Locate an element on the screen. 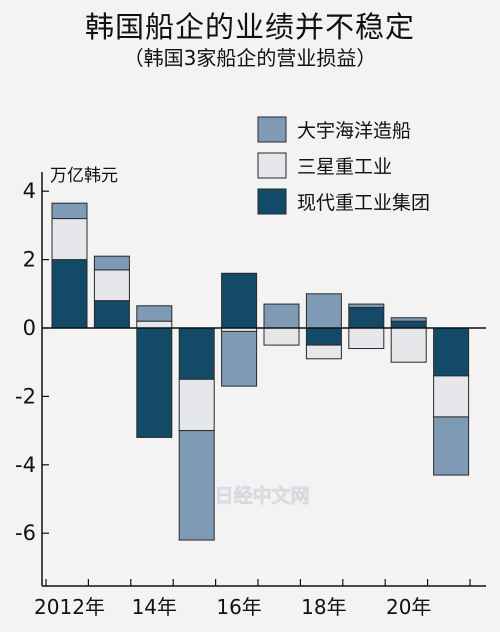 The image size is (500, 632). bar-samsung-2012 is located at coordinates (69, 239).